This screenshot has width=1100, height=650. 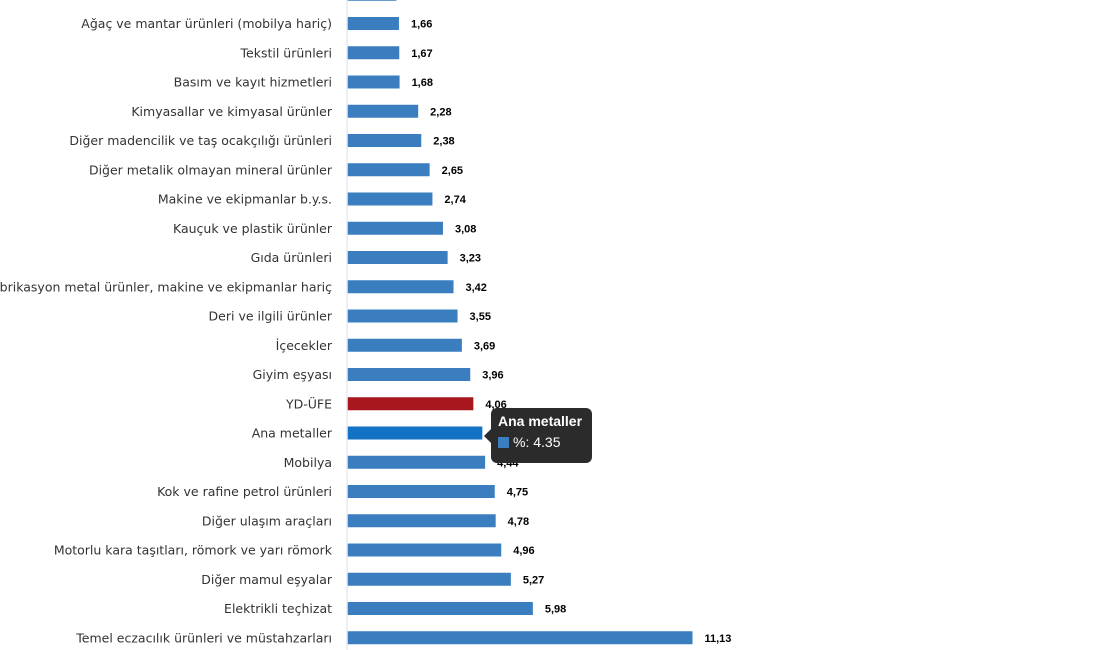 What do you see at coordinates (383, 111) in the screenshot?
I see `bar-kimyasallar-ve-kimyasal-urunler` at bounding box center [383, 111].